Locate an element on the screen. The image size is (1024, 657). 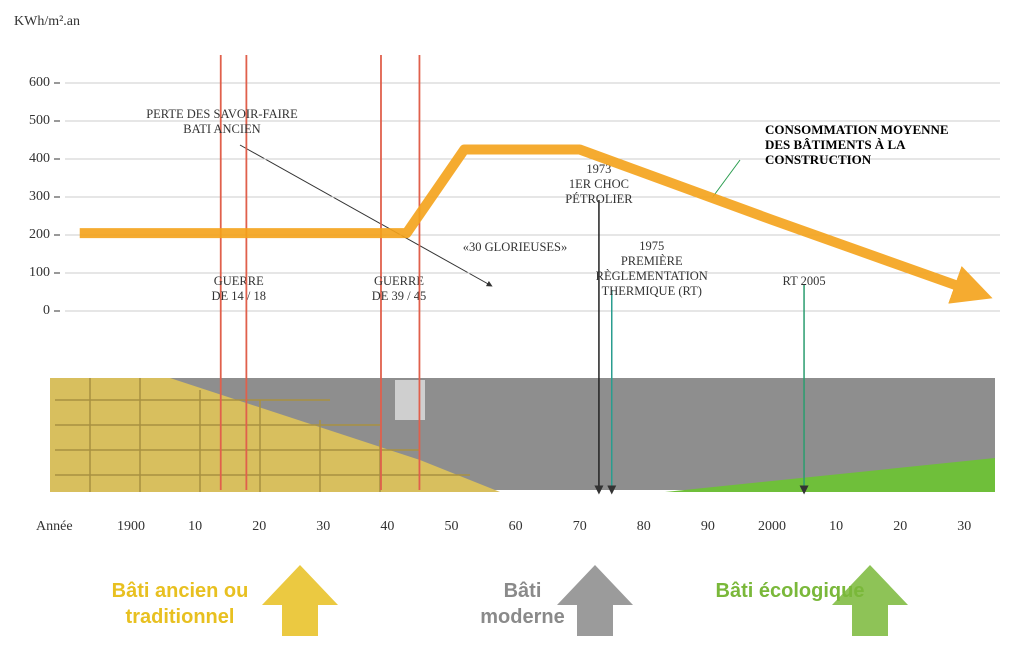
y-tick-label: 300 is located at coordinates (39, 196).